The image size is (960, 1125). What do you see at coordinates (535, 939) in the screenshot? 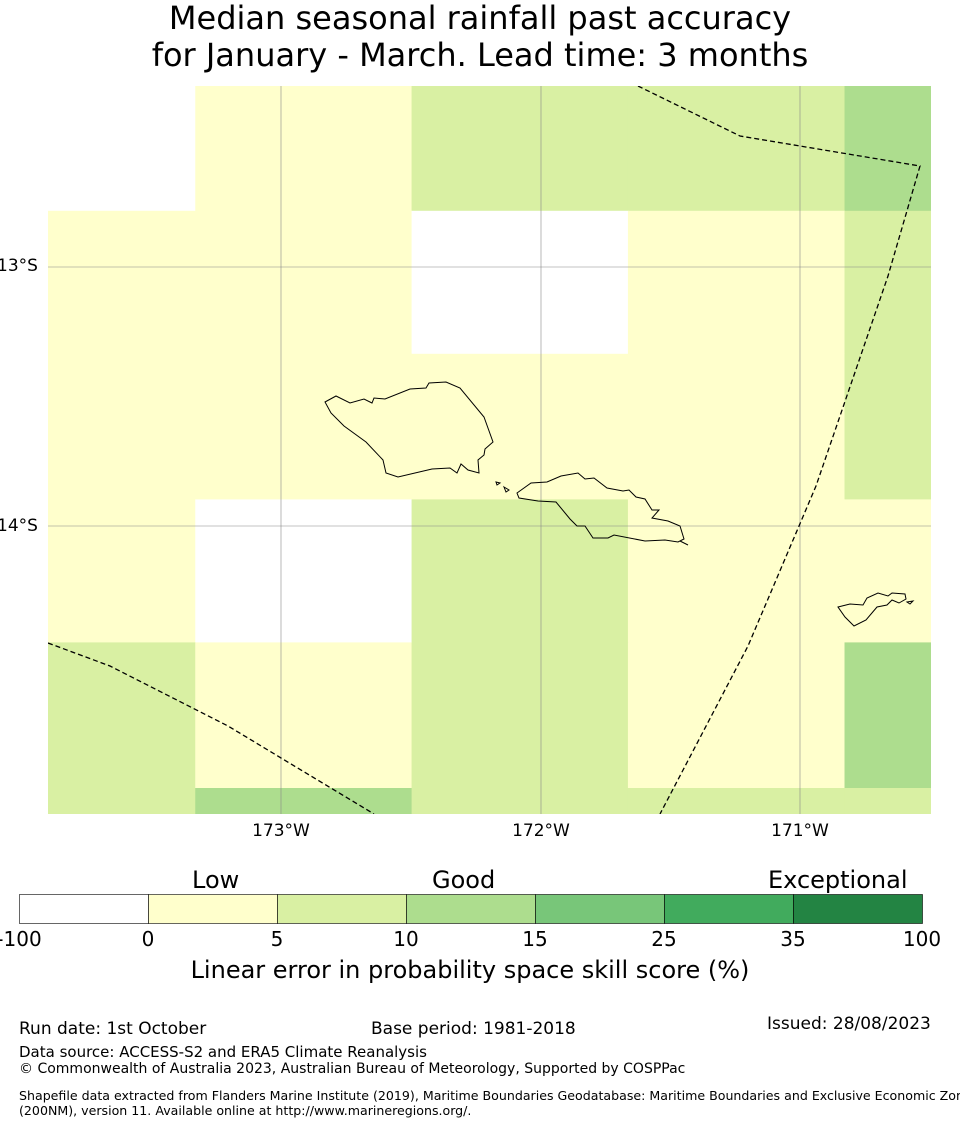
I see `colorbar-tick-15: 15` at bounding box center [535, 939].